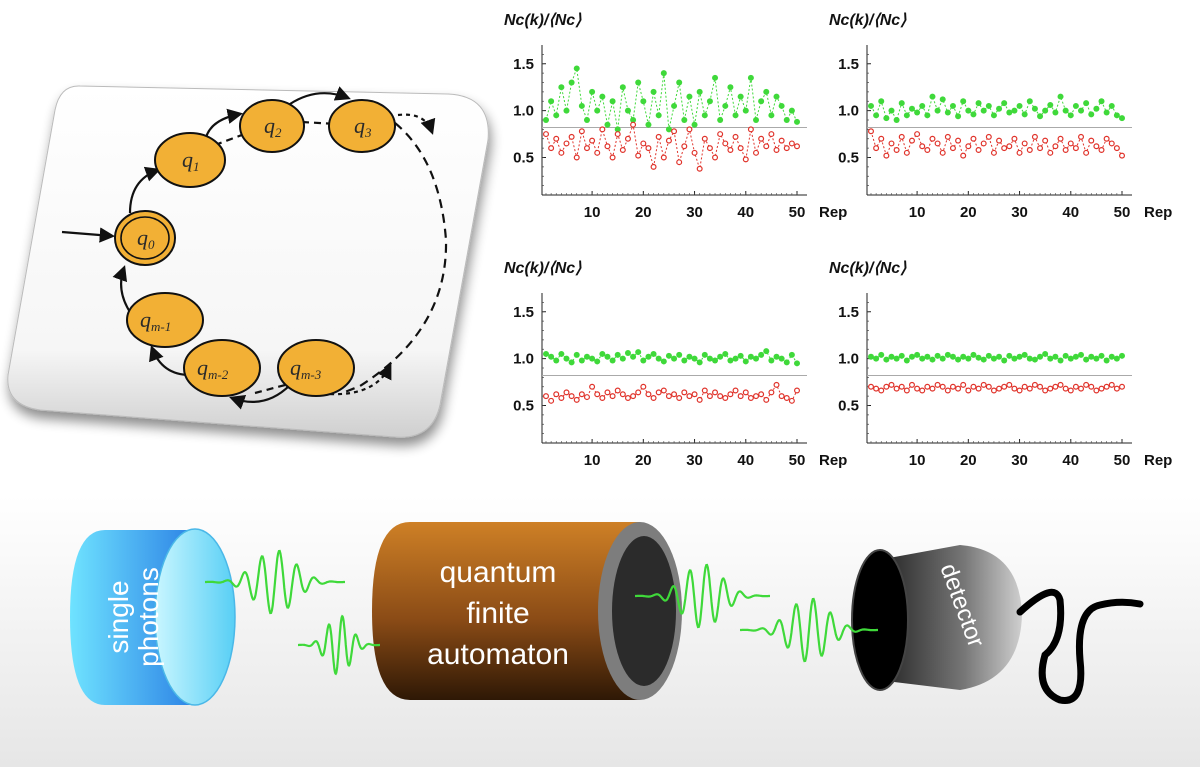 The image size is (1200, 767). Describe the element at coordinates (592, 460) in the screenshot. I see `x-tick-label: 10` at that location.